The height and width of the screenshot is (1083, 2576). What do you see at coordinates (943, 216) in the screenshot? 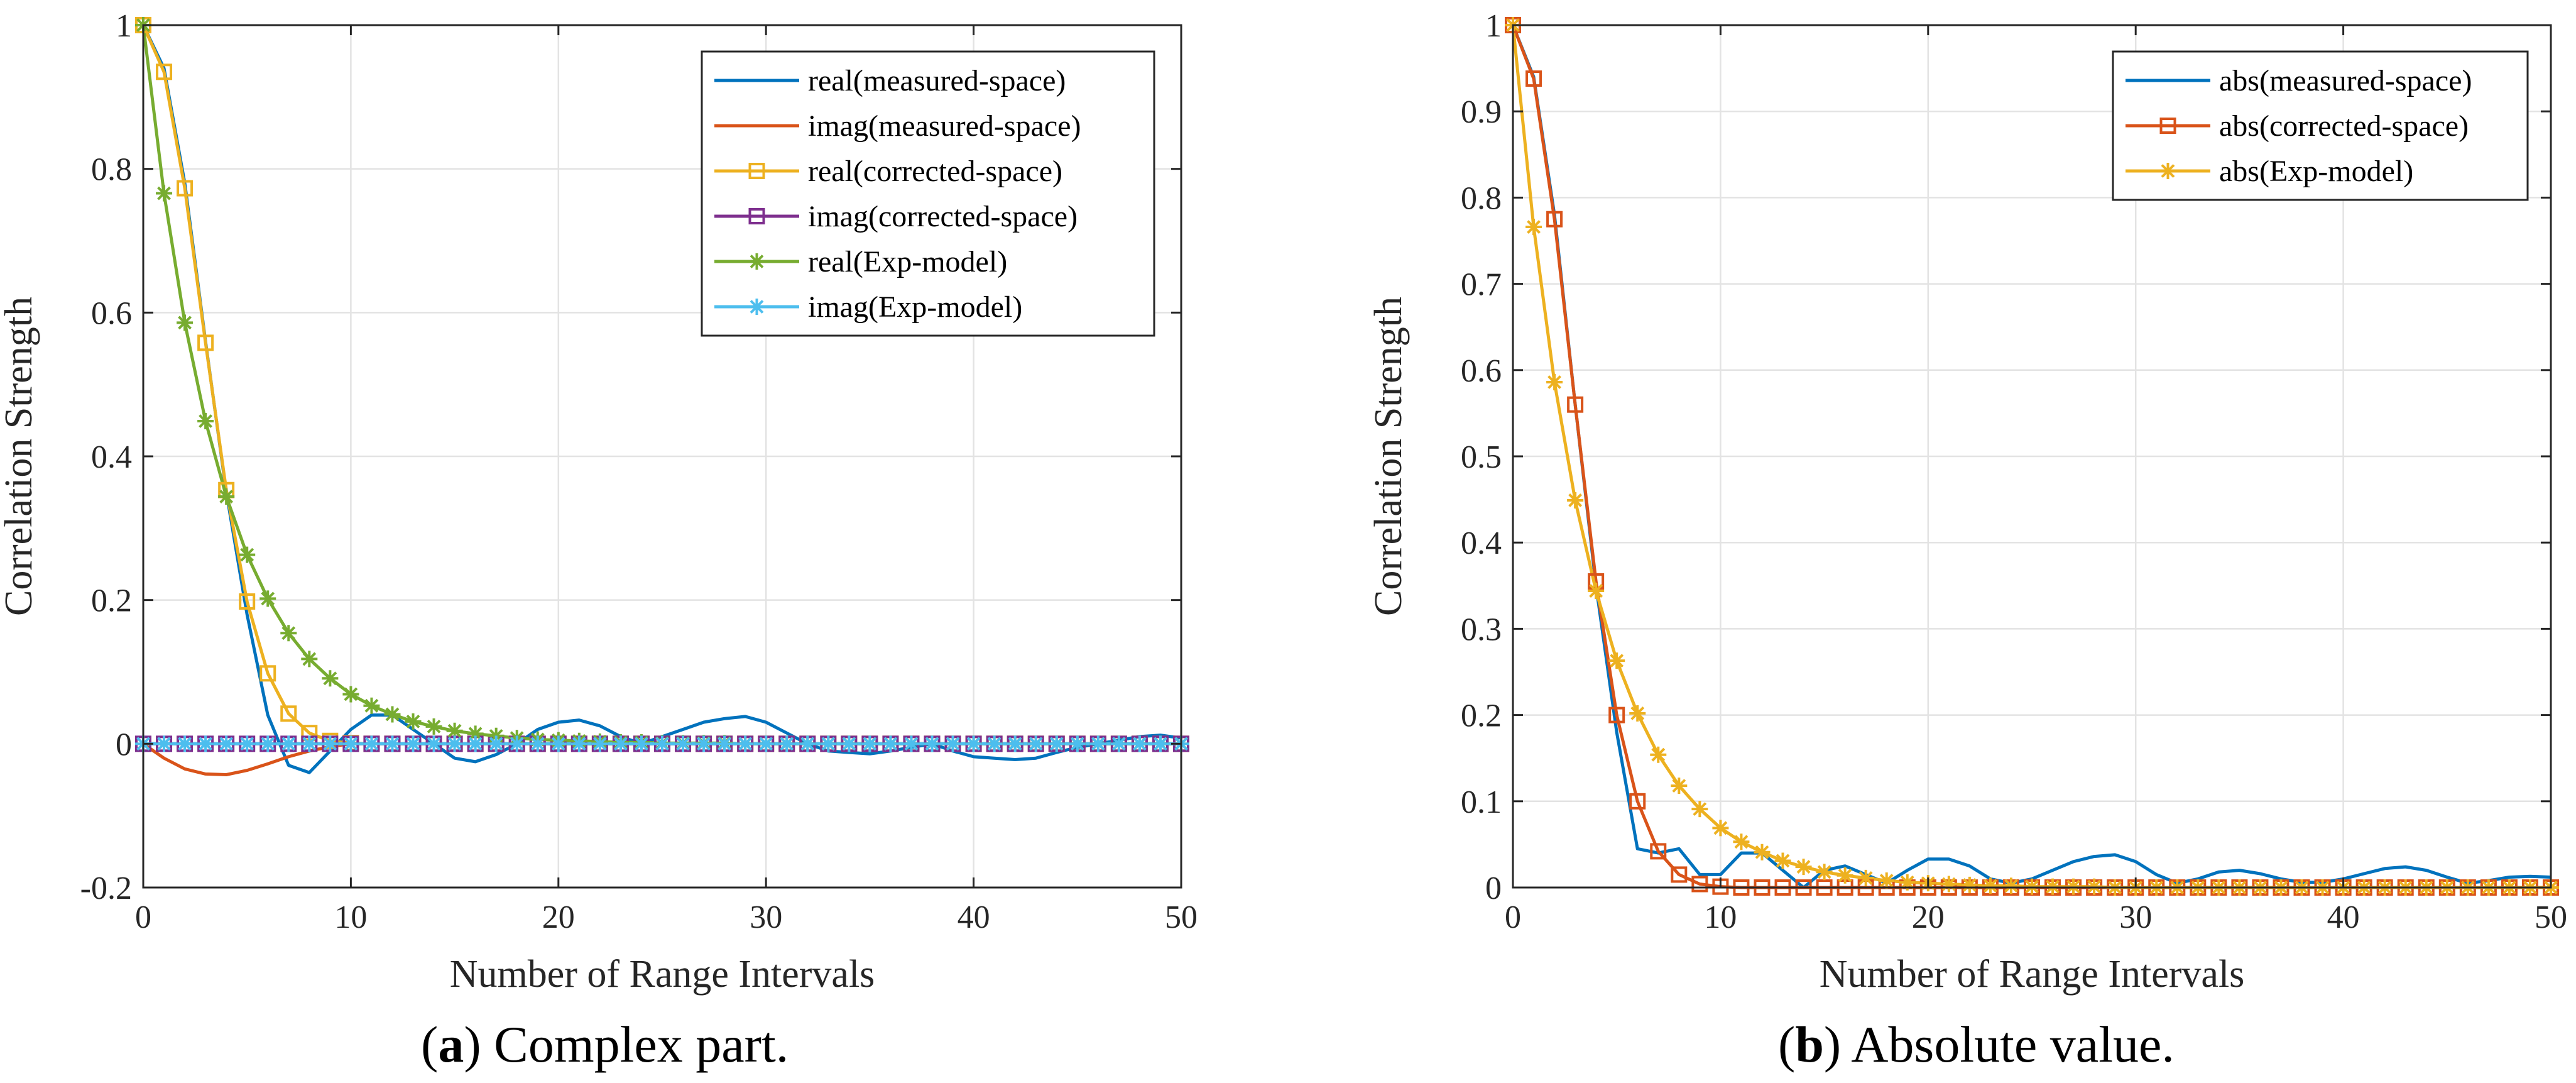
I see `legend-label-imag-corrected-space: imag(corrected-space)` at bounding box center [943, 216].